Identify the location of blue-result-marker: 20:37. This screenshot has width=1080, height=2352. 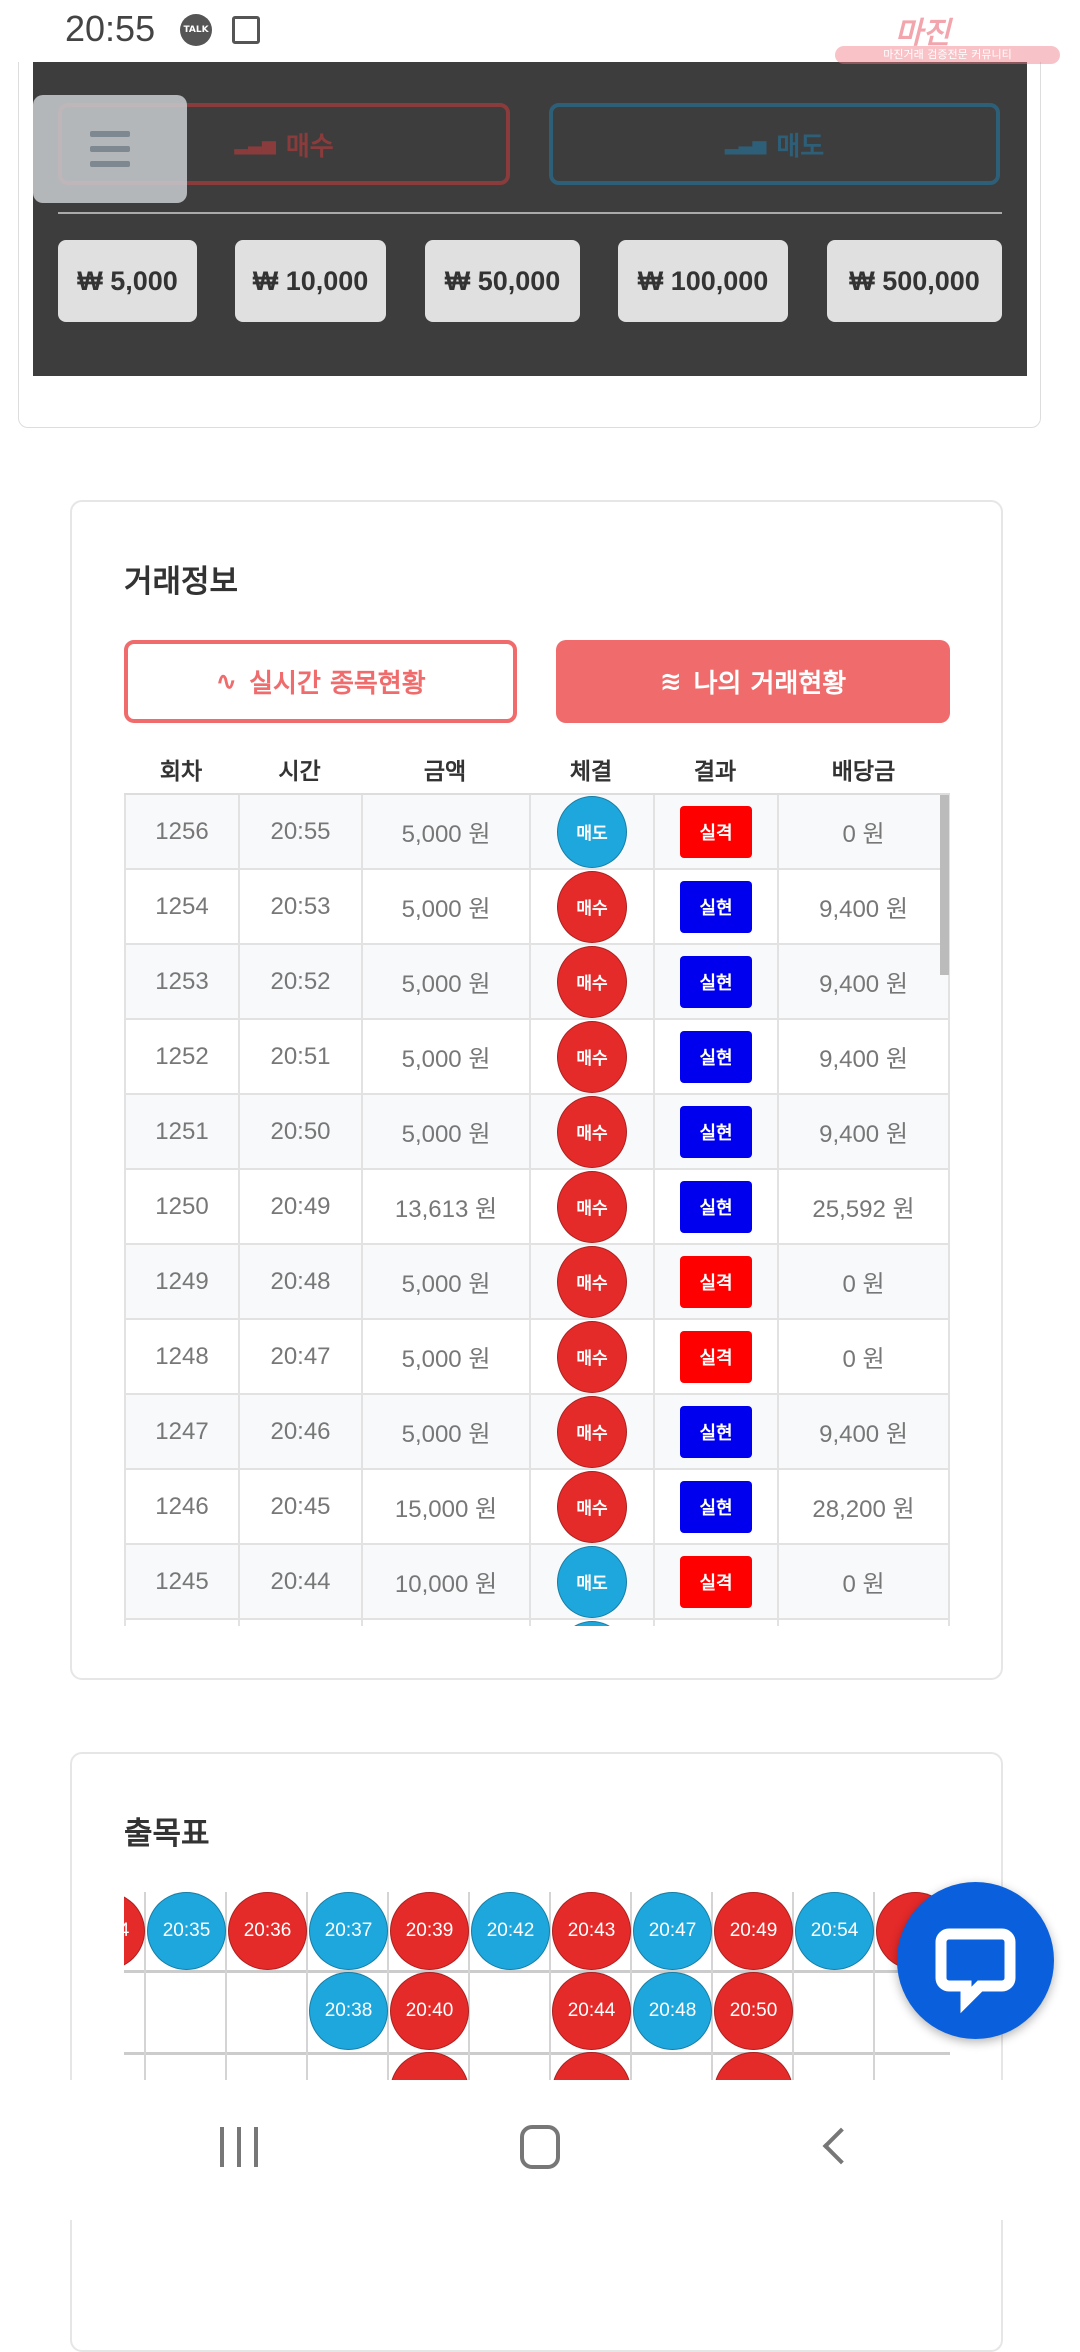
(348, 1931).